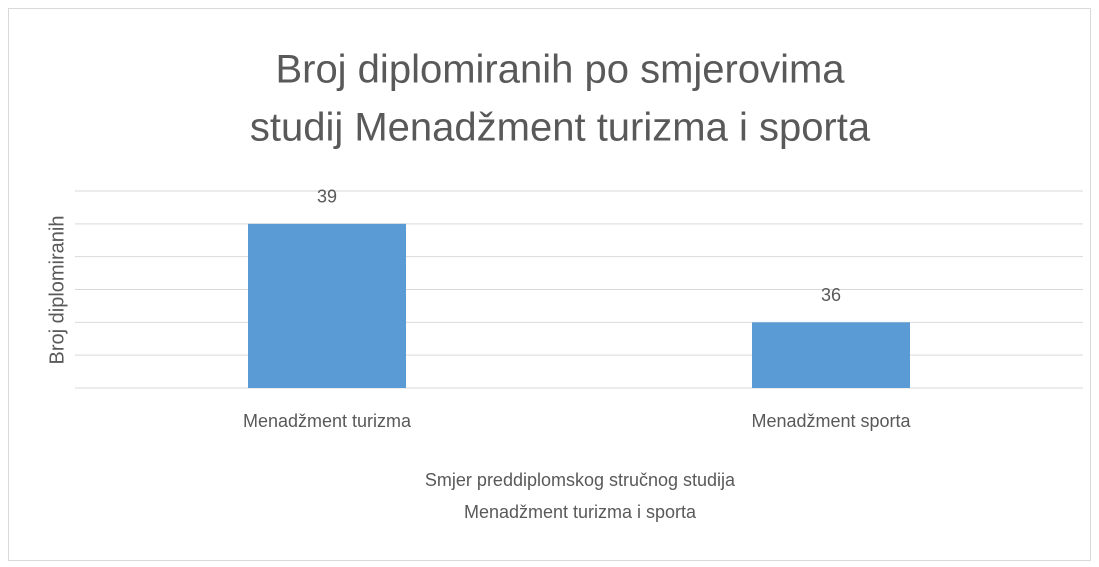 The width and height of the screenshot is (1099, 567). I want to click on data-label: 36, so click(831, 295).